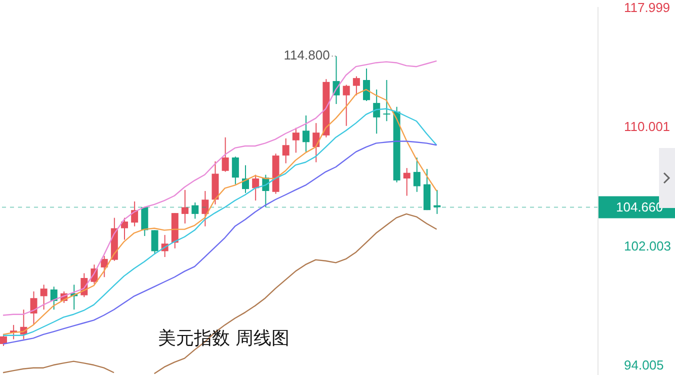 This screenshot has height=375, width=675. I want to click on annotation: 114.800, so click(307, 55).